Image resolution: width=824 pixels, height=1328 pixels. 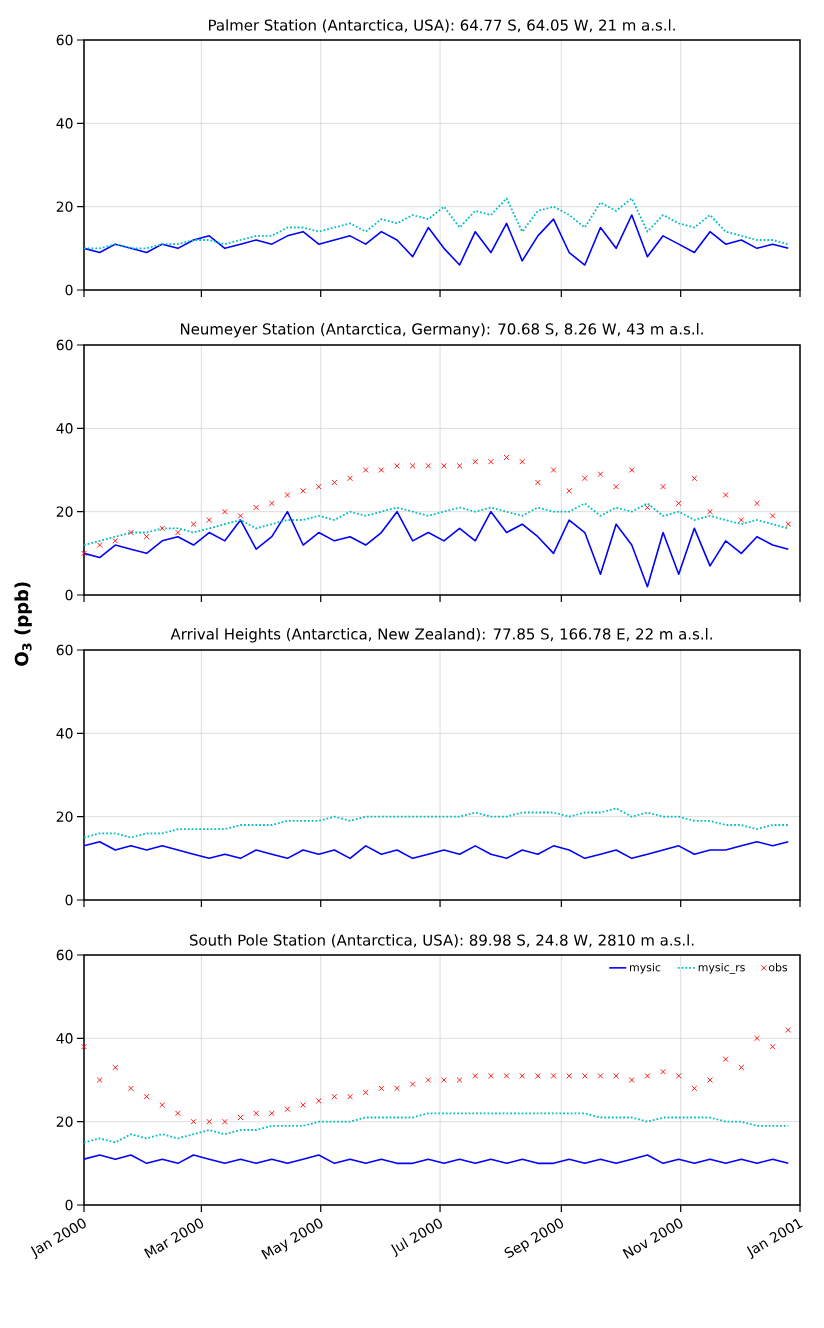 I want to click on legend-label: mysic_rs, so click(x=721, y=968).